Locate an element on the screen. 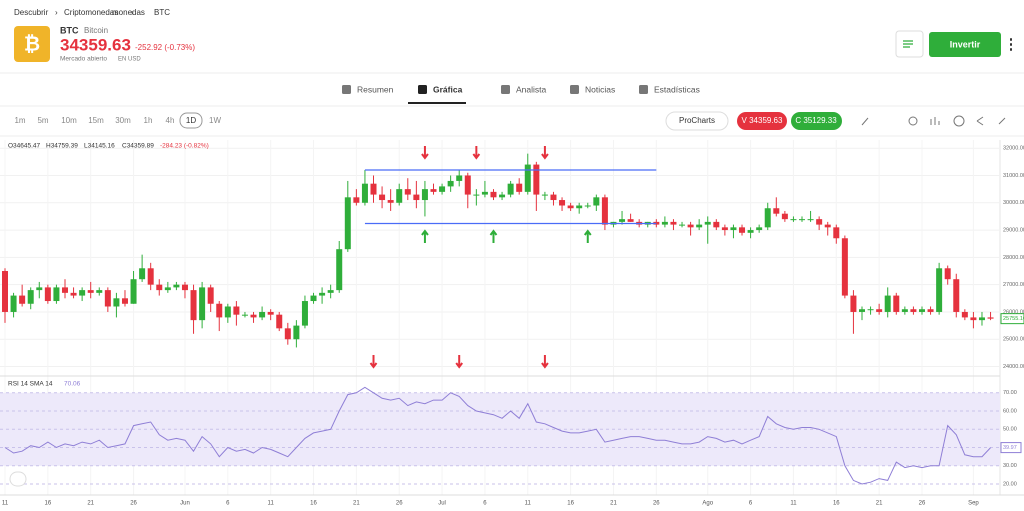 The image size is (1024, 511). x-tick-label: 6 is located at coordinates (485, 504).